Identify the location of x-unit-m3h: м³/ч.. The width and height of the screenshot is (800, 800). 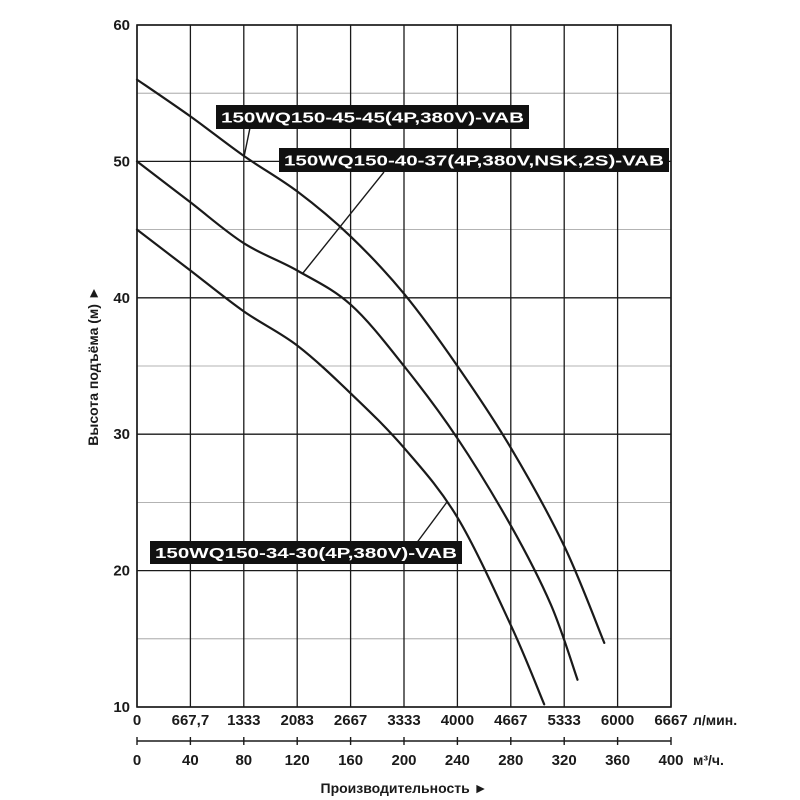
(708, 760).